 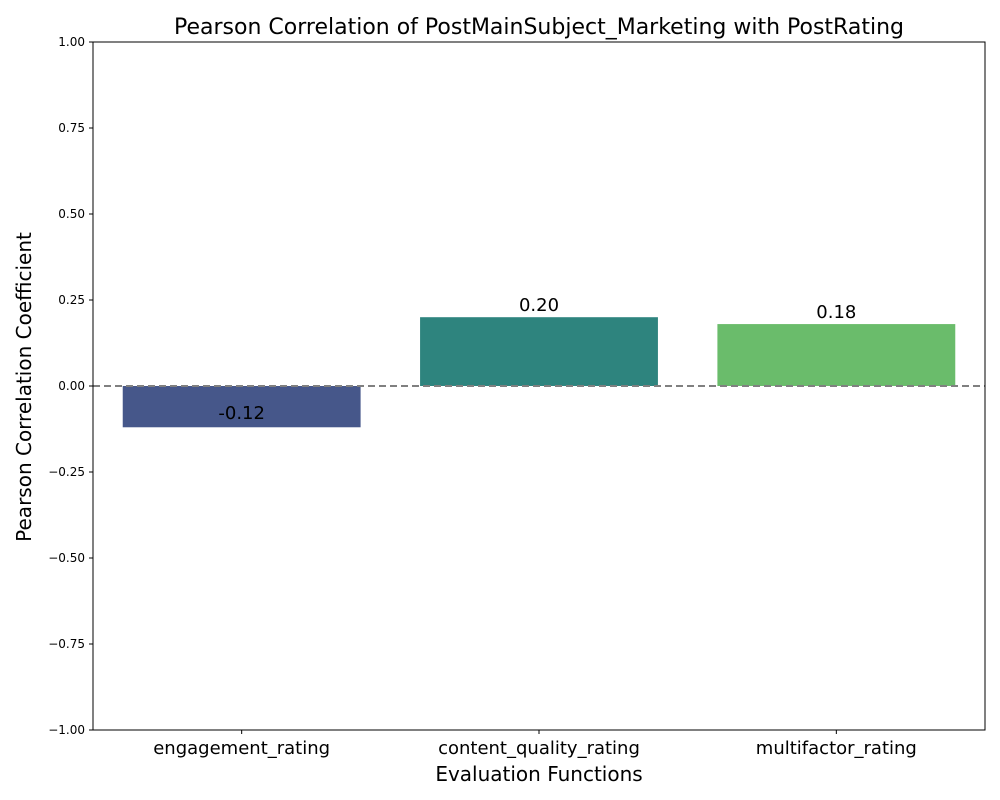 I want to click on y-tick-label: 0.25, so click(x=71, y=300).